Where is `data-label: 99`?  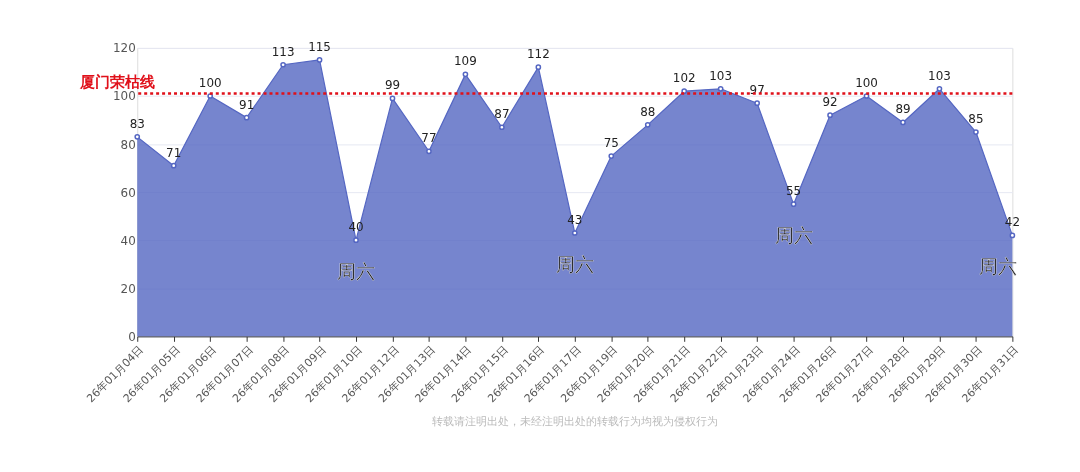 data-label: 99 is located at coordinates (392, 85).